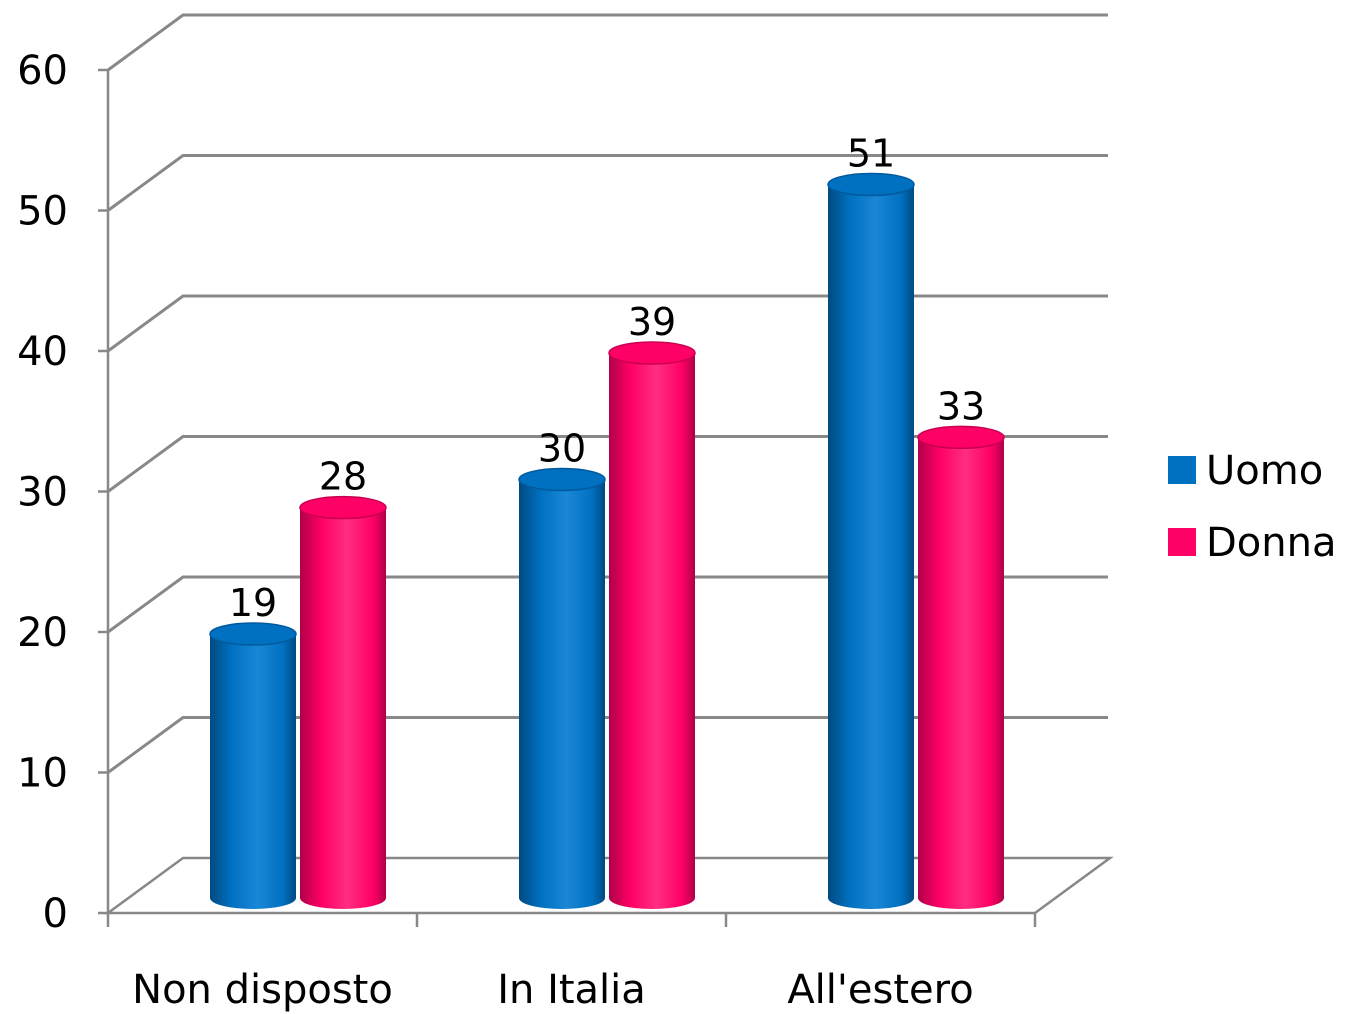 The height and width of the screenshot is (1014, 1345). I want to click on data-label: 28, so click(343, 477).